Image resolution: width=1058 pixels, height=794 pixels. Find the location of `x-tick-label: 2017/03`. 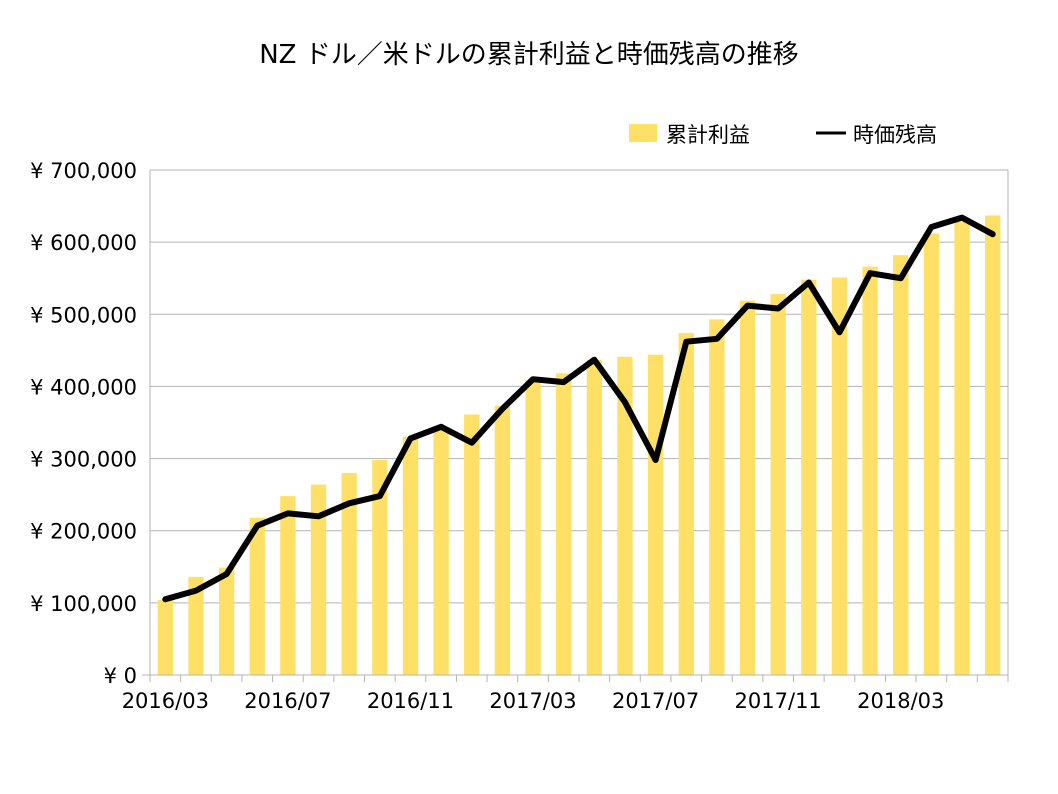

x-tick-label: 2017/03 is located at coordinates (532, 701).